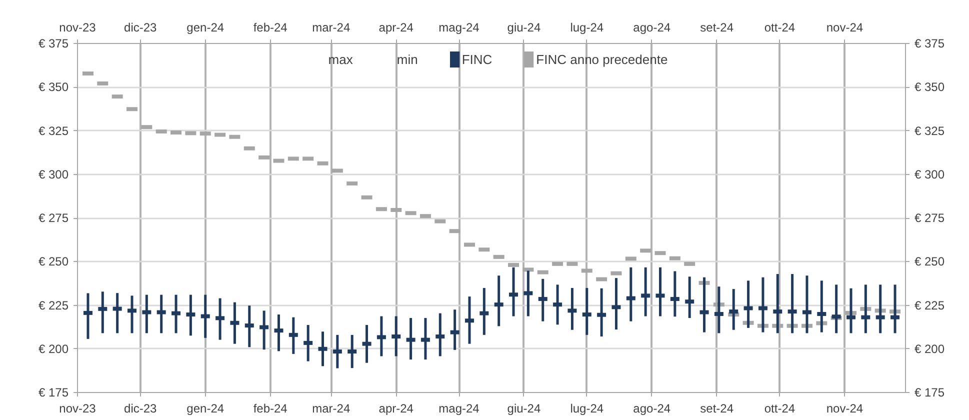  I want to click on y-tick-label: € 375, so click(53, 43).